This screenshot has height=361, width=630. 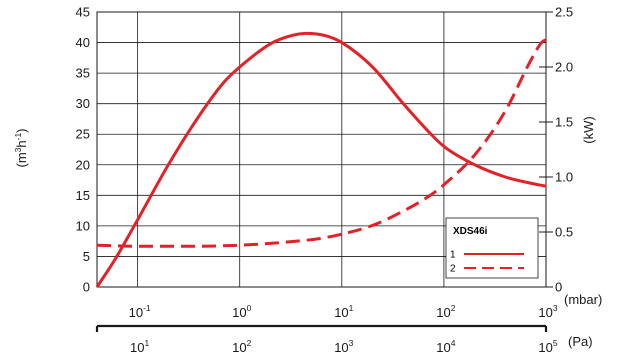 I want to click on y-left-tick-label: 25, so click(x=83, y=134).